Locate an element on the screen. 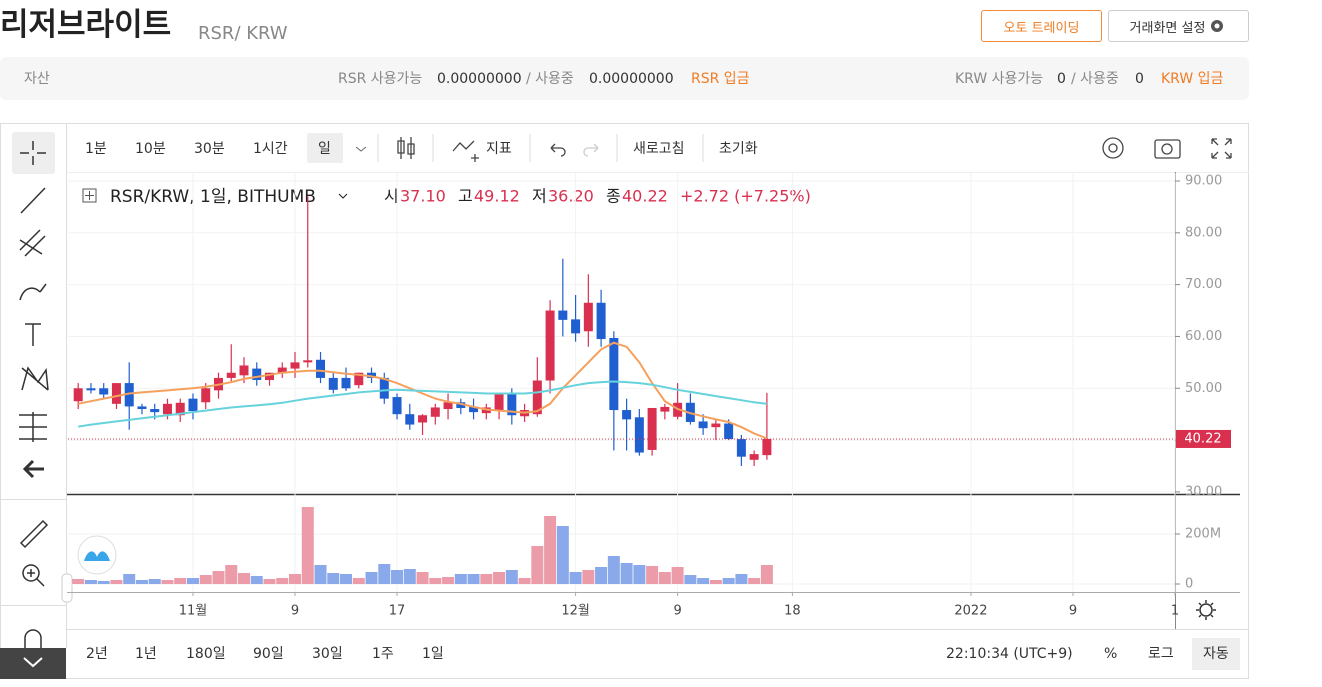  chart-settings-icon is located at coordinates (1113, 148).